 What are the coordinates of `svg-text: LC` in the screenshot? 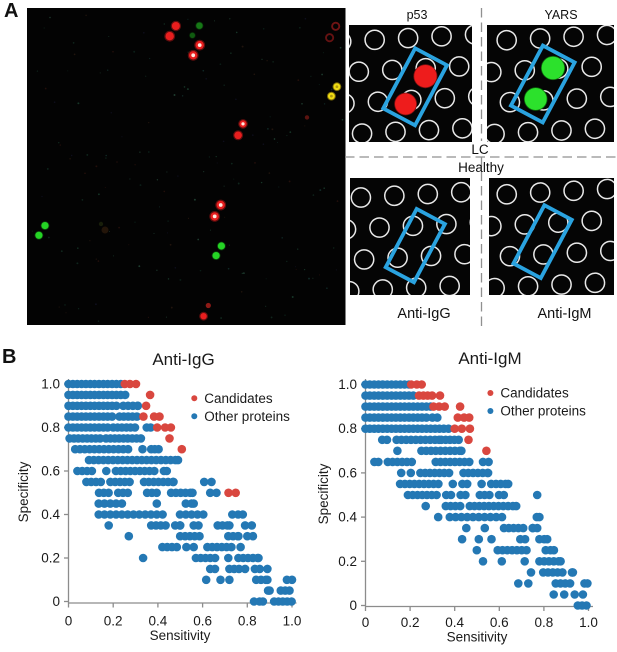 It's located at (480, 149).